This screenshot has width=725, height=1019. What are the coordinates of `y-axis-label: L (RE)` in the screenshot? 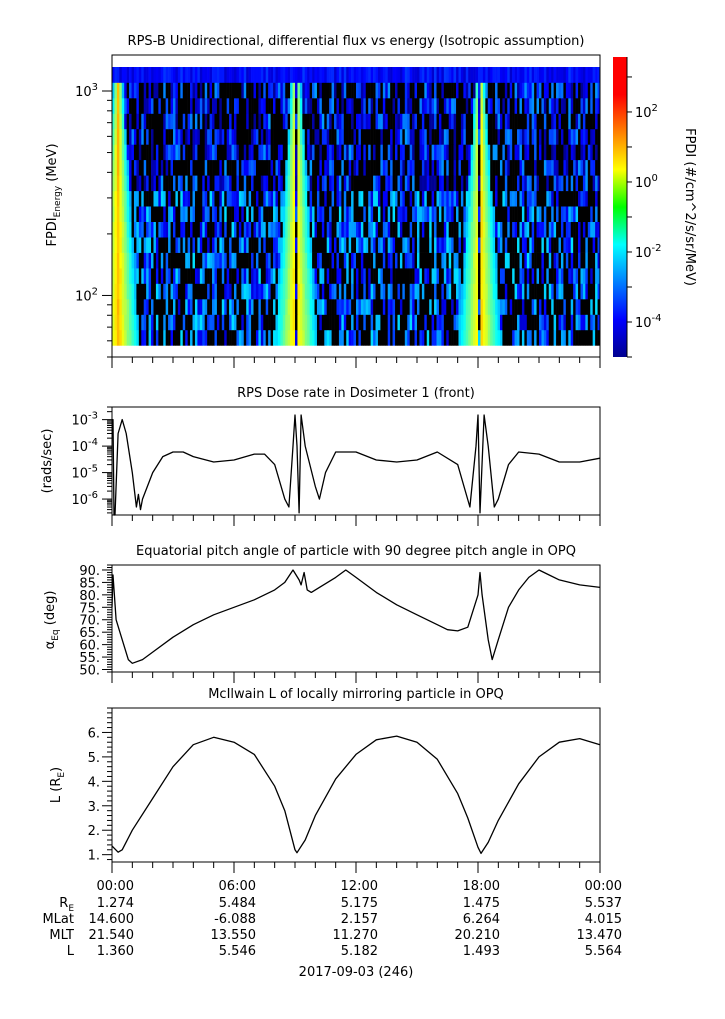 It's located at (58, 785).